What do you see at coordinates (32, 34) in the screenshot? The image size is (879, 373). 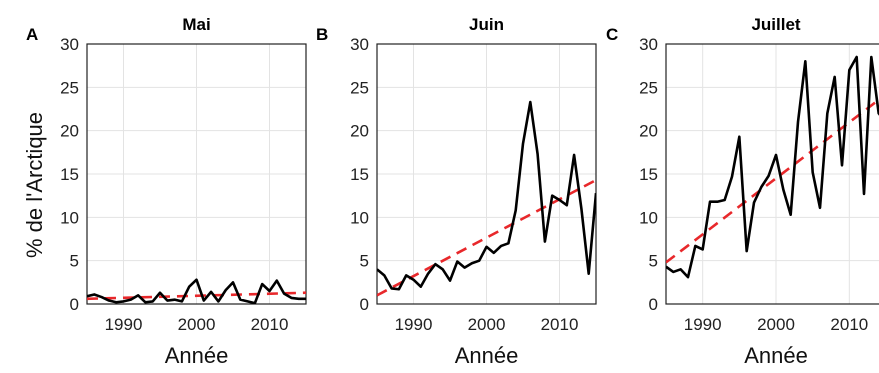 I see `panel-letter: A` at bounding box center [32, 34].